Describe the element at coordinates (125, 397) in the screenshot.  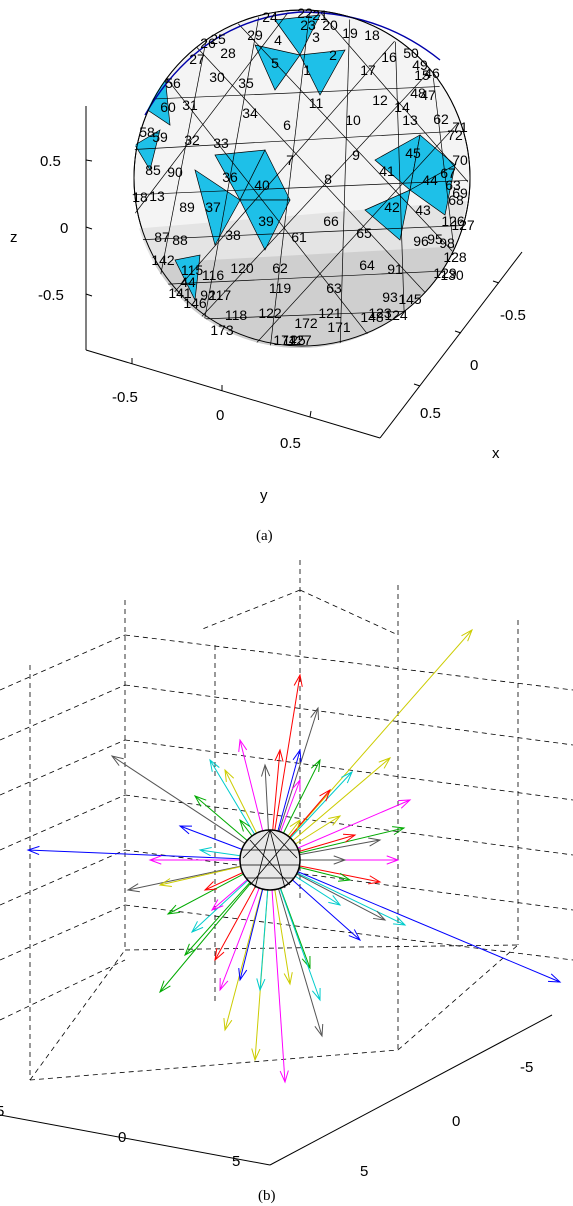
I see `y-tick-label: -0.5` at that location.